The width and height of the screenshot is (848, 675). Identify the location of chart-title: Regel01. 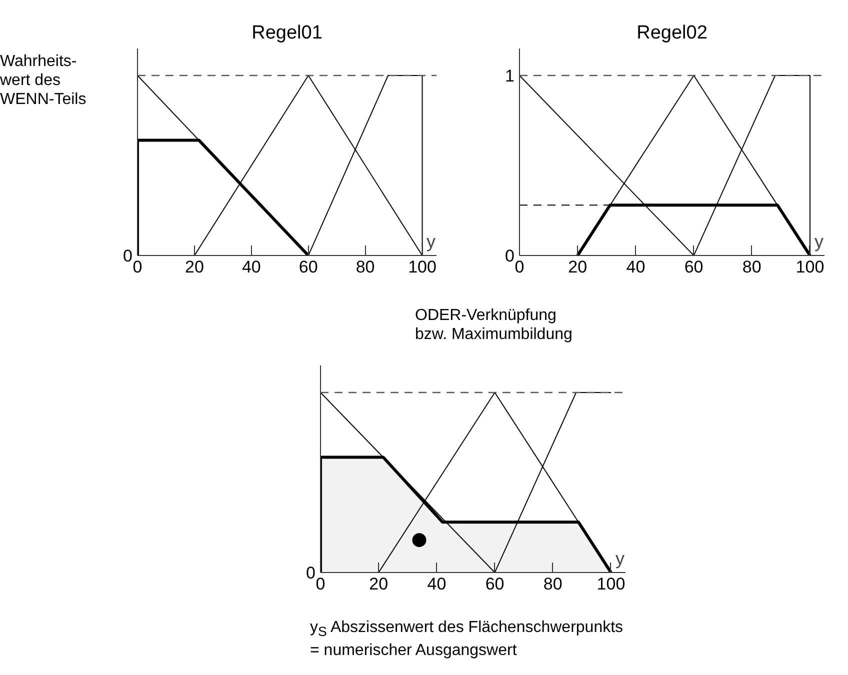
(287, 33).